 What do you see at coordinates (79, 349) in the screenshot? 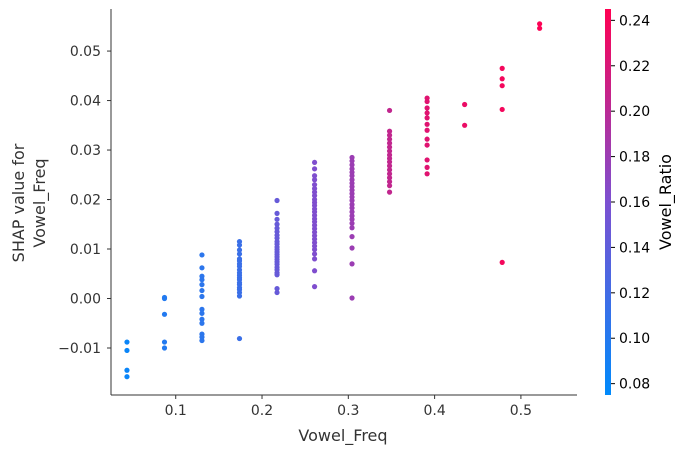
I see `y-tick-label: −0.01` at bounding box center [79, 349].